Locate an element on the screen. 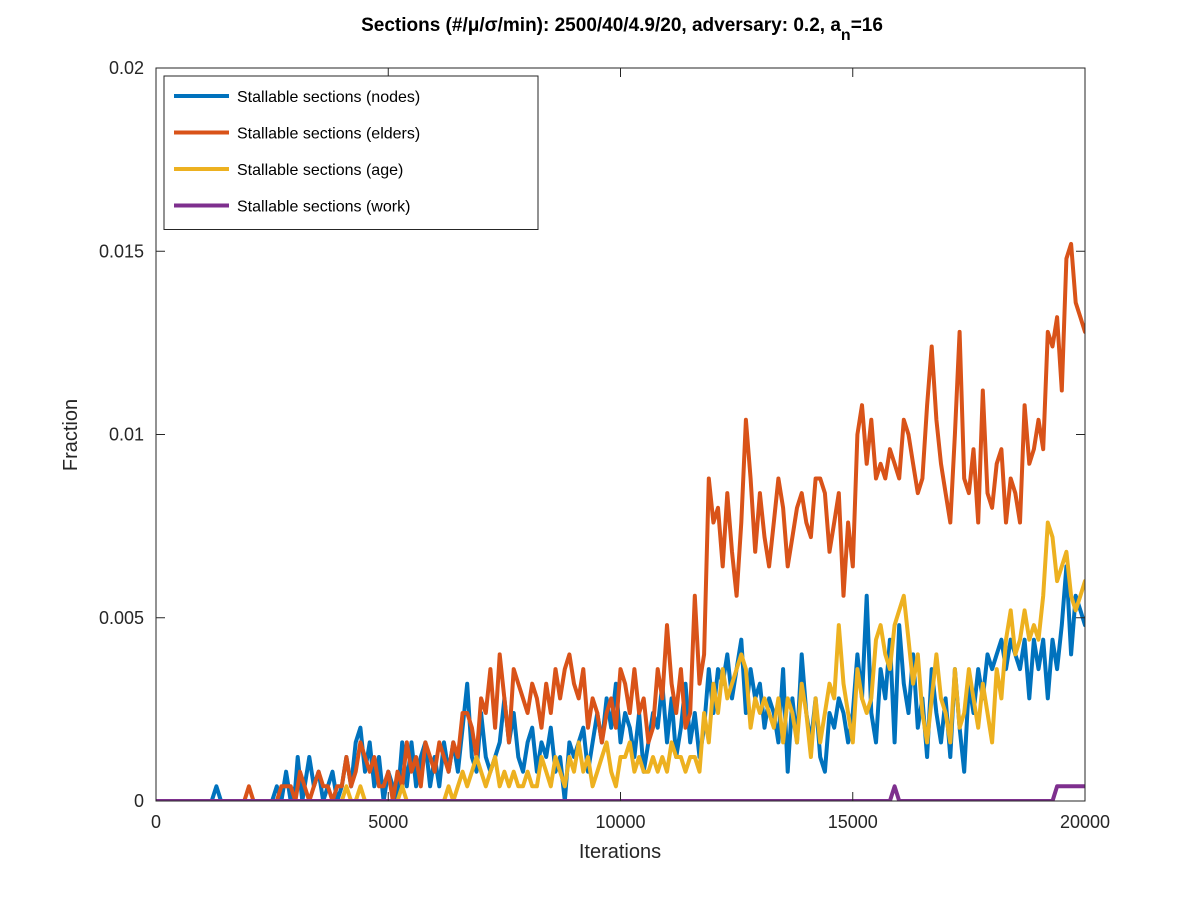 This screenshot has width=1200, height=900. x-tick-label: 5000 is located at coordinates (388, 822).